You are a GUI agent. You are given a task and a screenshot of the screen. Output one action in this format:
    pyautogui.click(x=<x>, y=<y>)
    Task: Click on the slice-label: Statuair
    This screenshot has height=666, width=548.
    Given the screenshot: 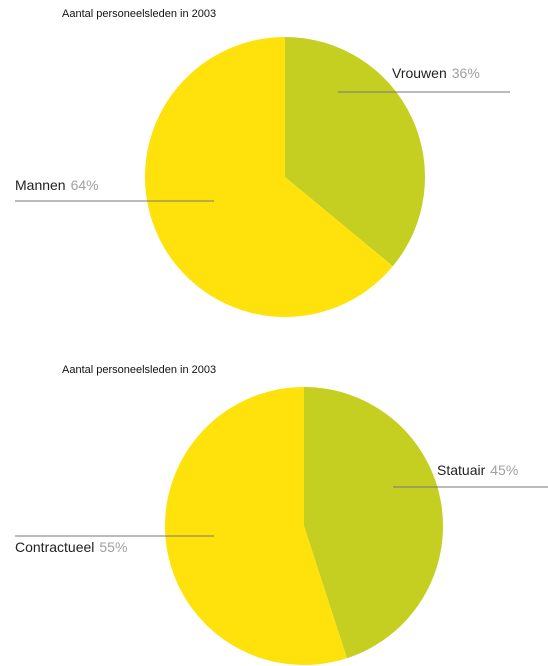 What is the action you would take?
    pyautogui.click(x=461, y=470)
    